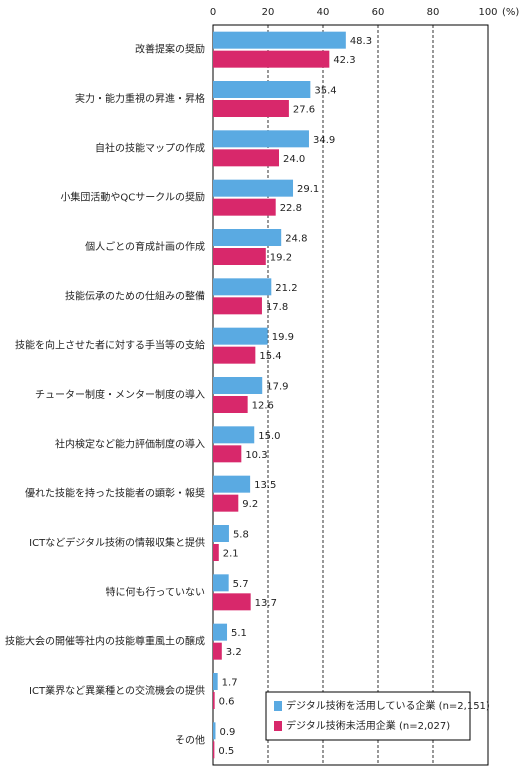 This screenshot has width=528, height=777. What do you see at coordinates (378, 12) in the screenshot?
I see `x-tick-label: 60` at bounding box center [378, 12].